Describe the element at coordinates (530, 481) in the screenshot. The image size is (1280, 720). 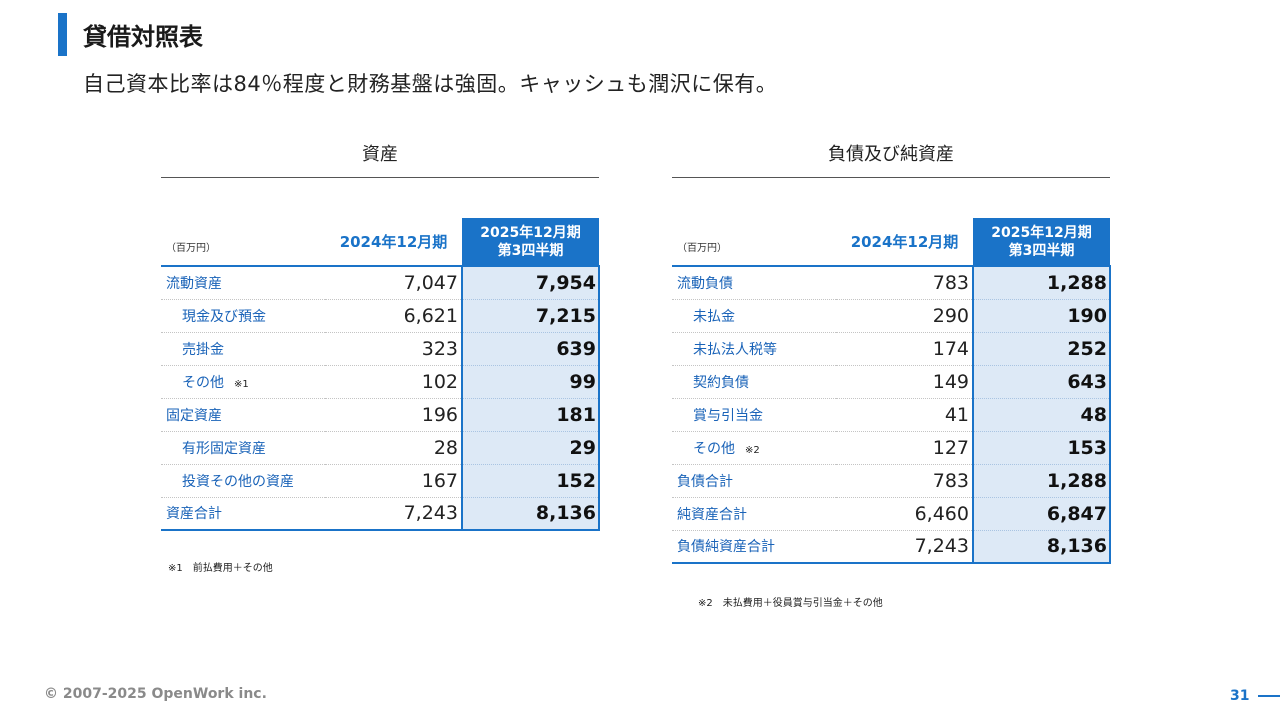
I see `value-2025: 152` at that location.